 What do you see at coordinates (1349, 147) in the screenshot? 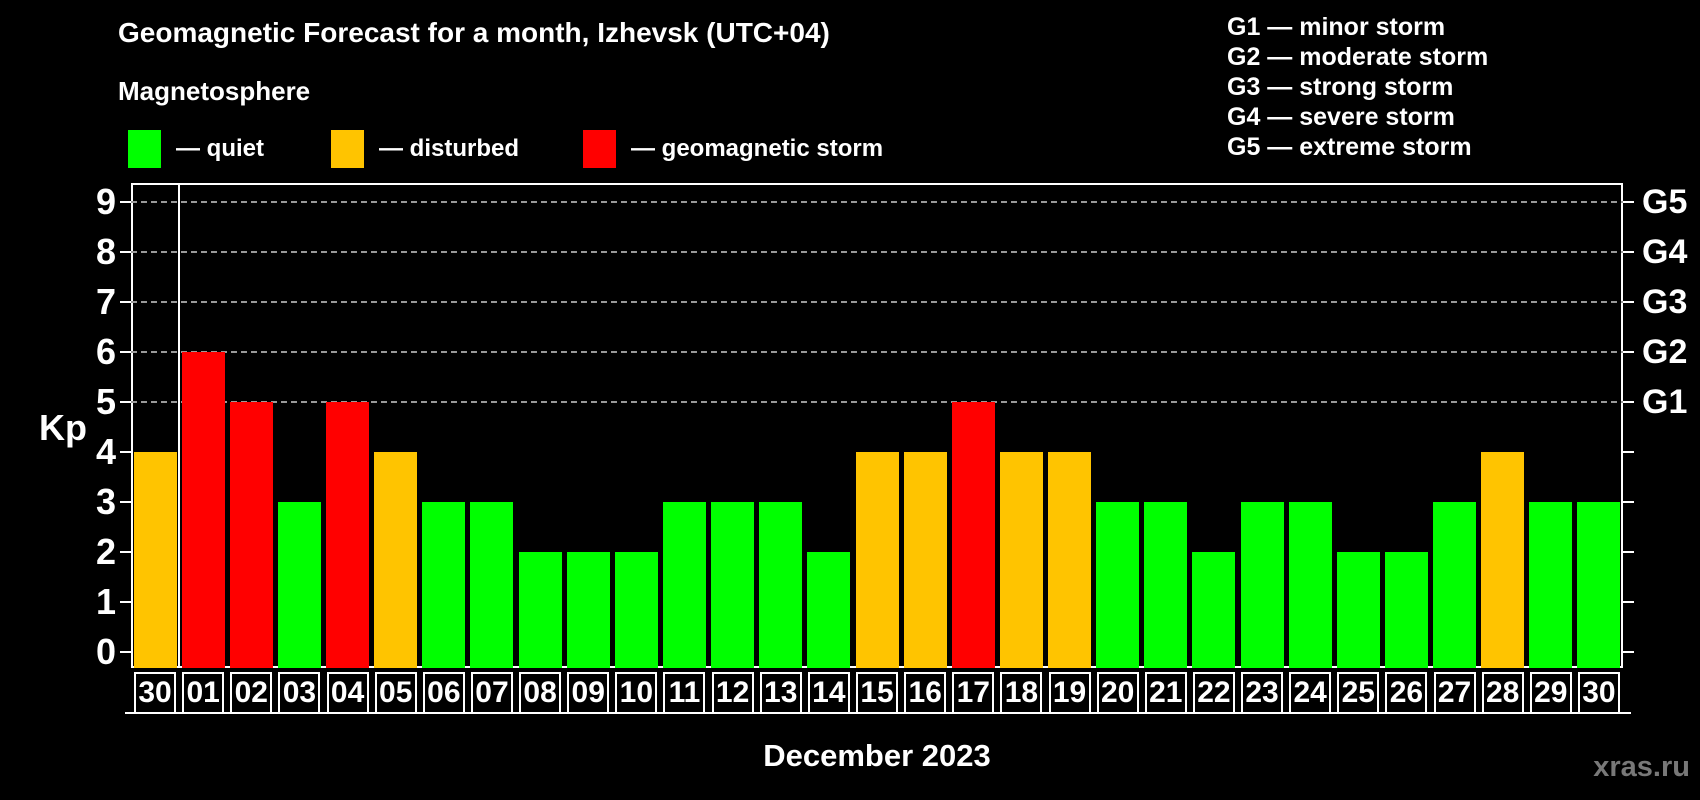
I see `g-legend-line-5: G5 — extreme storm` at bounding box center [1349, 147].